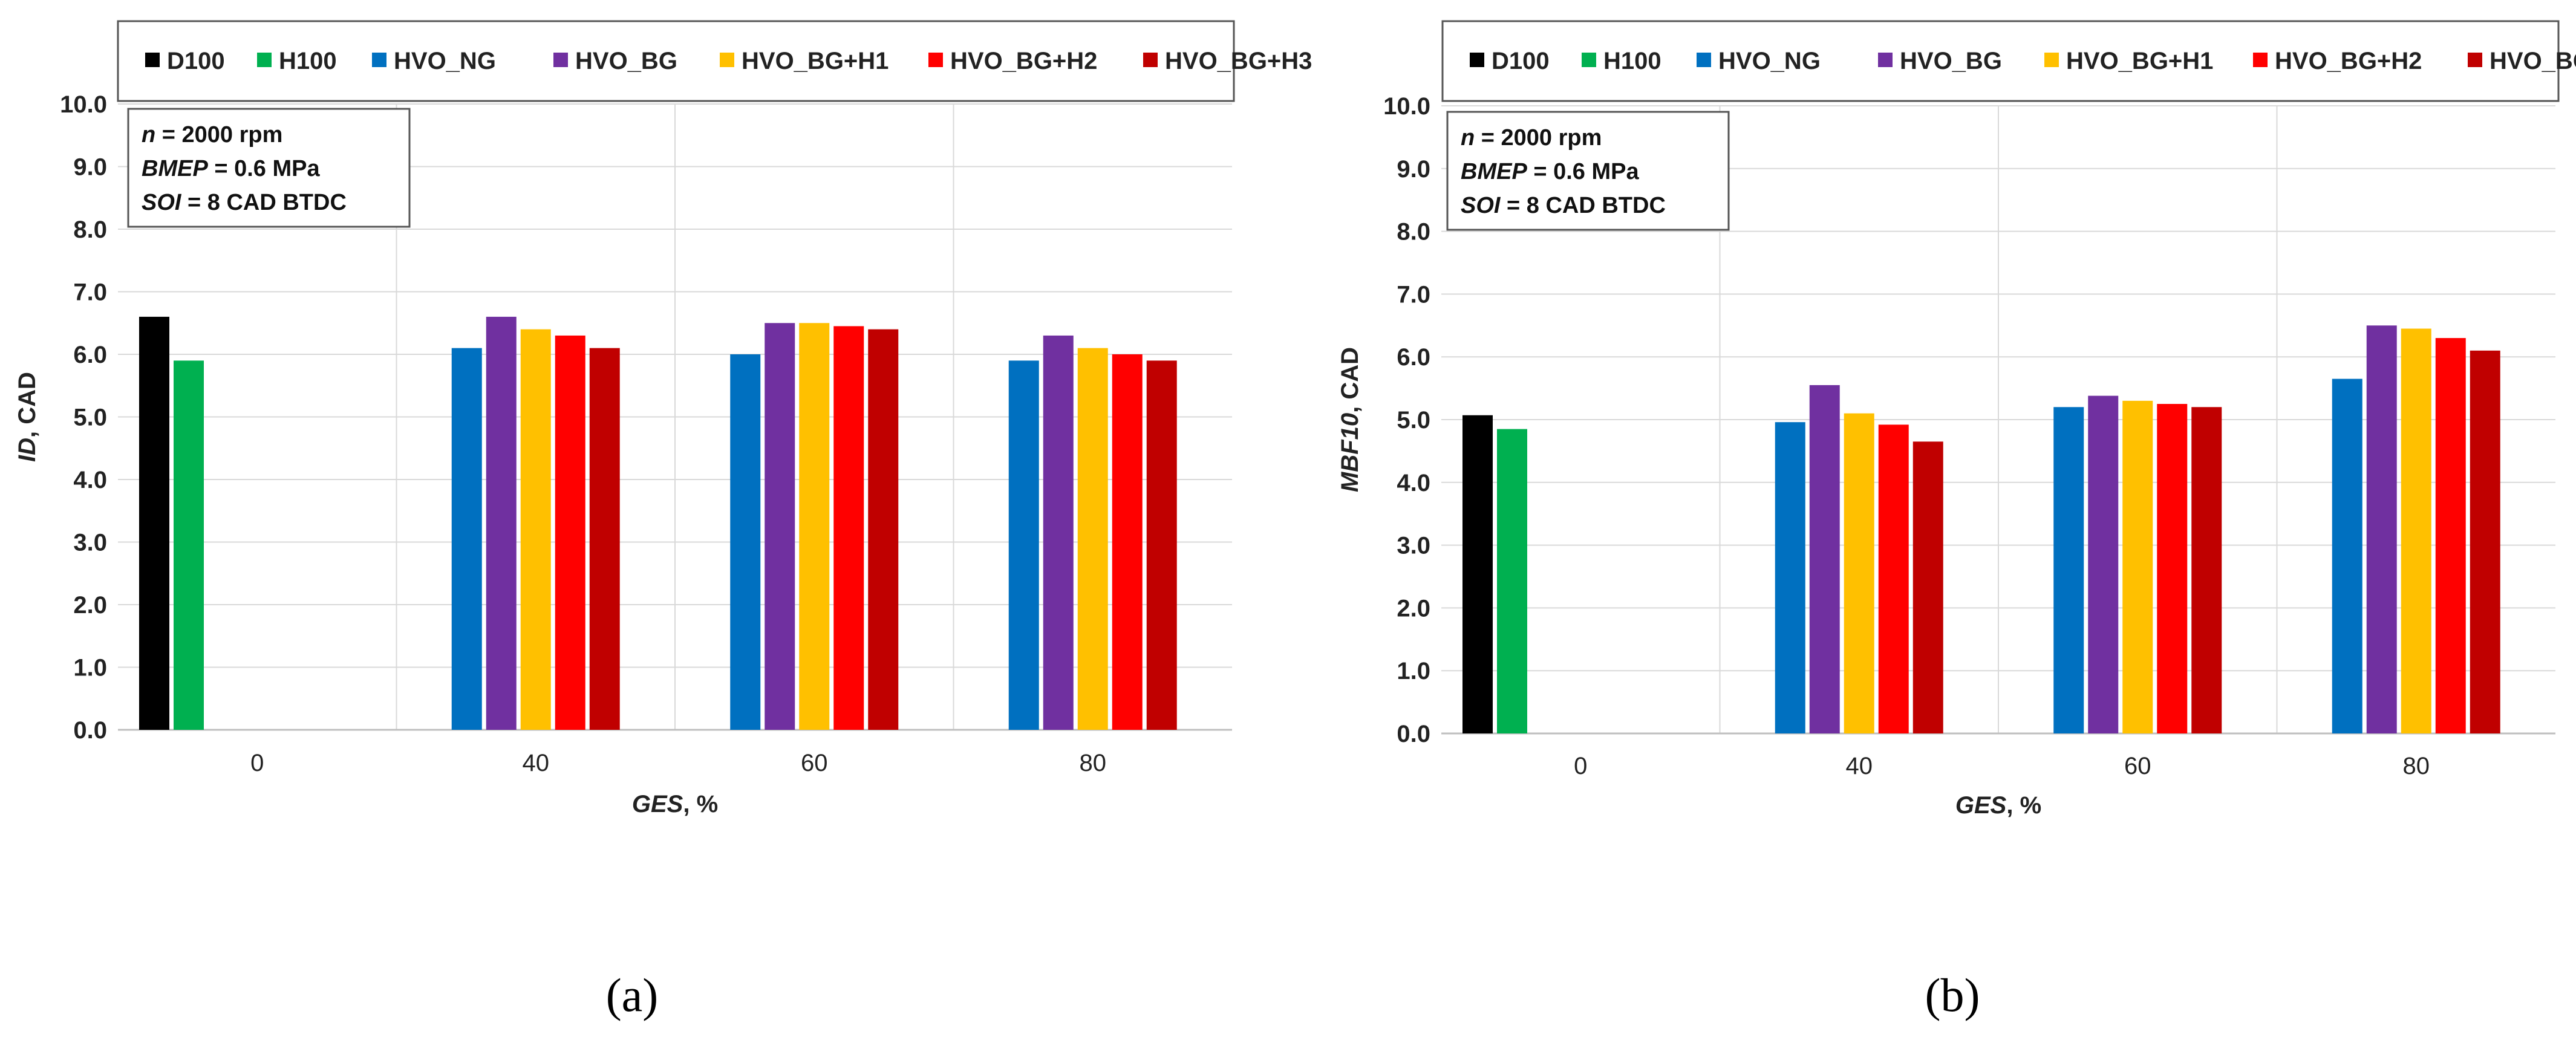 This screenshot has height=1040, width=2576. I want to click on y-tick-label: 7.0, so click(90, 292).